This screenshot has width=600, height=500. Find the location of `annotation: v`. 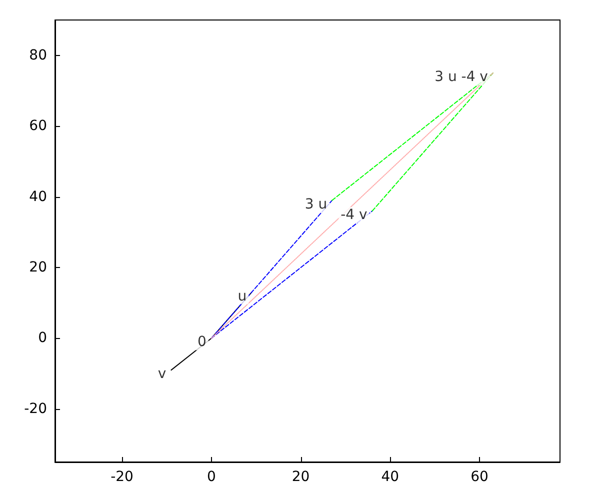

annotation: v is located at coordinates (162, 374).